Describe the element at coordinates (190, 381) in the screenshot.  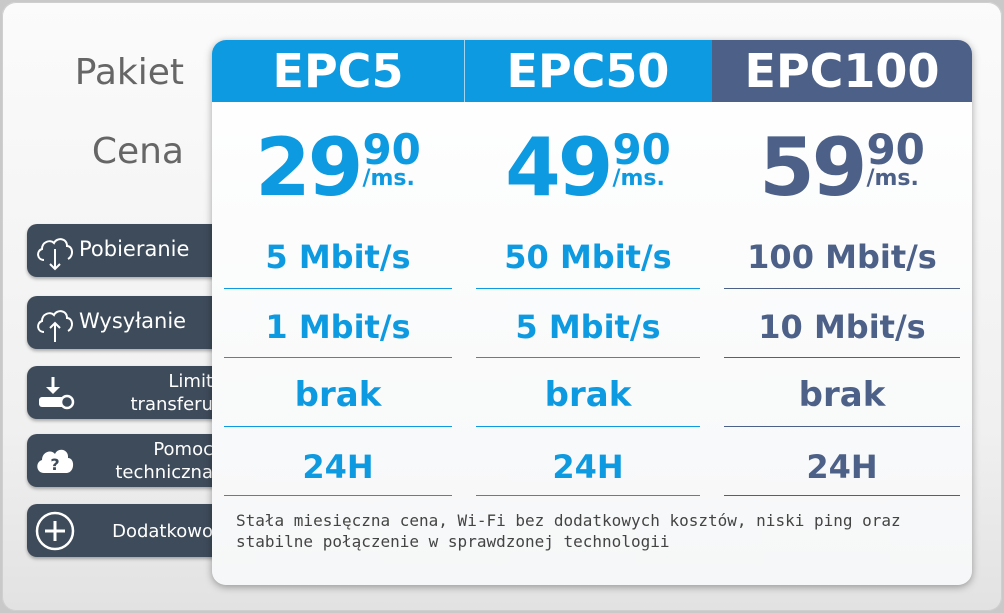
I see `transfer-limit-label-line1: Limit` at that location.